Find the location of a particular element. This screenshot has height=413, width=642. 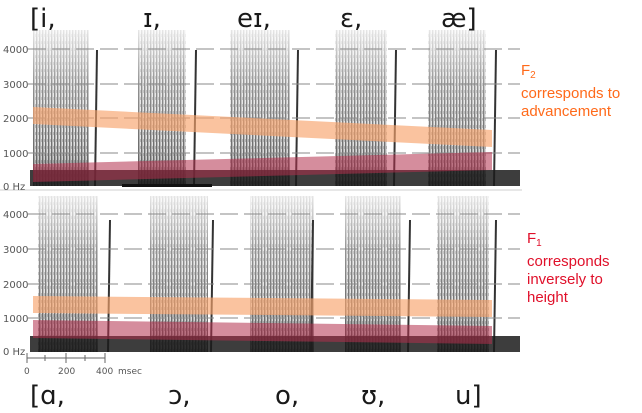

top-f2-band is located at coordinates (262, 127).